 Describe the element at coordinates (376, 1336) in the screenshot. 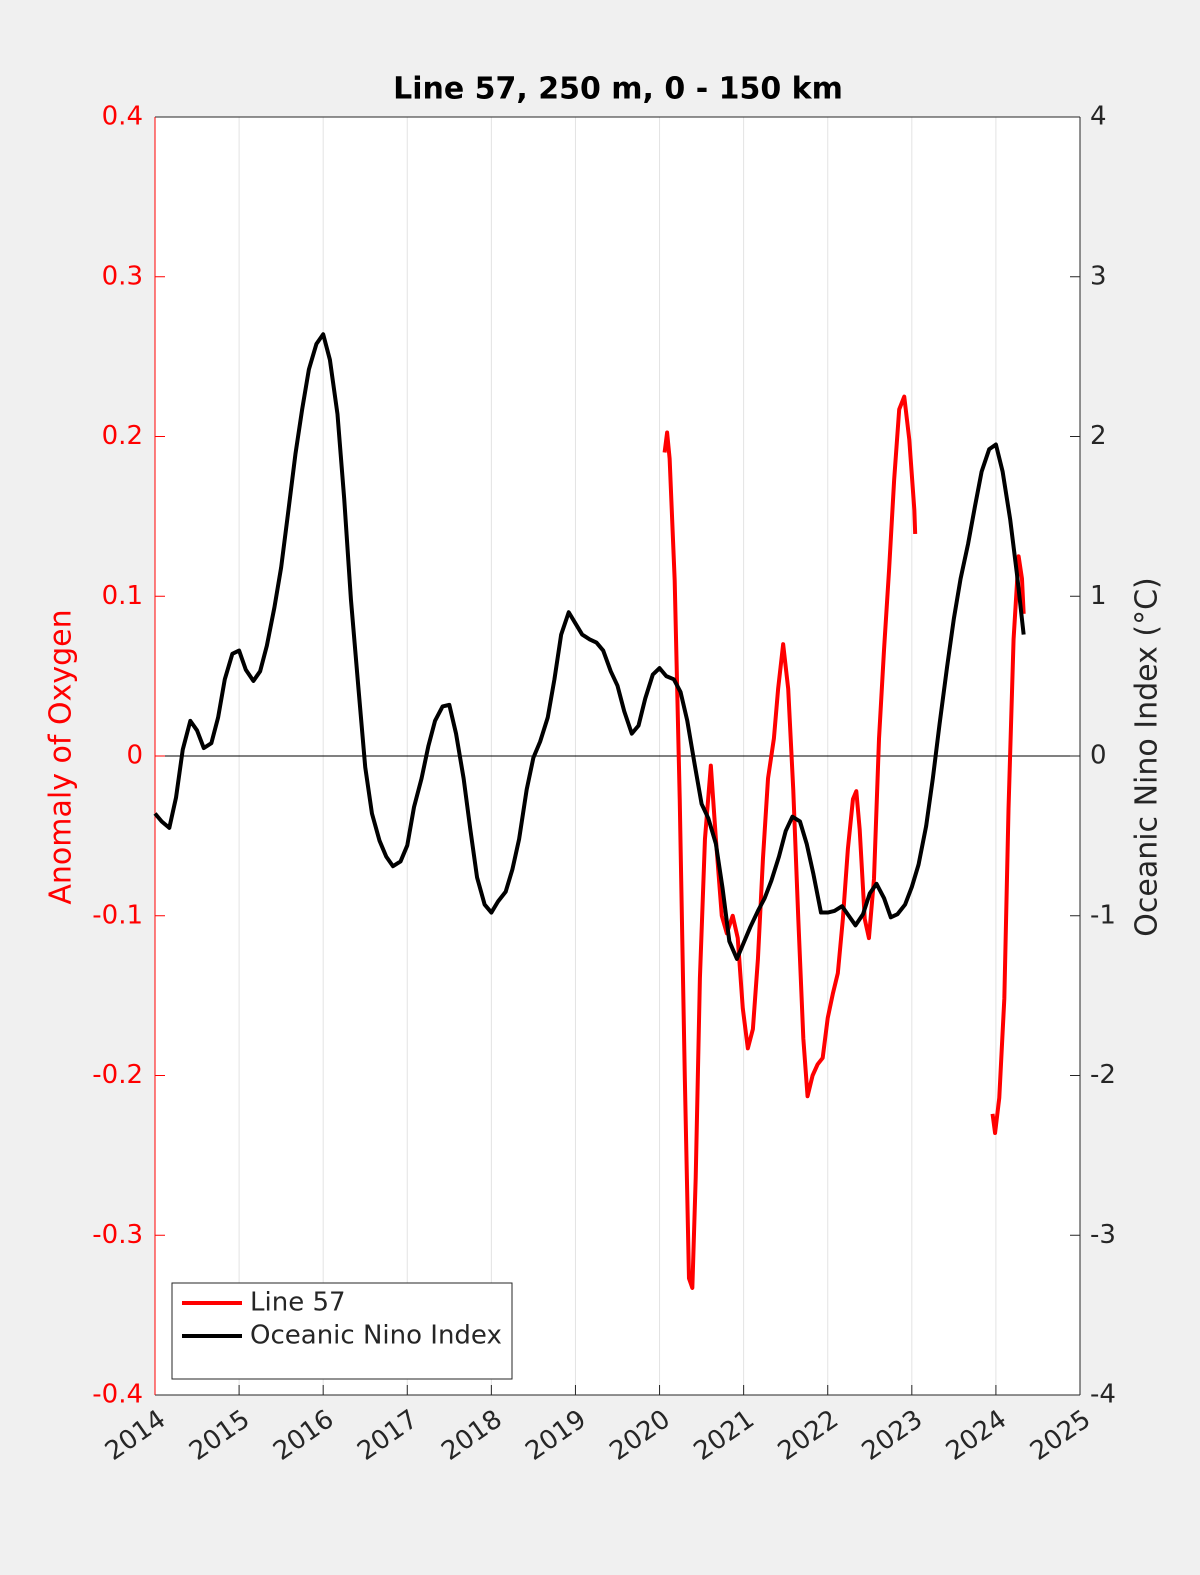

I see `legend-label: Oceanic Nino Index` at that location.